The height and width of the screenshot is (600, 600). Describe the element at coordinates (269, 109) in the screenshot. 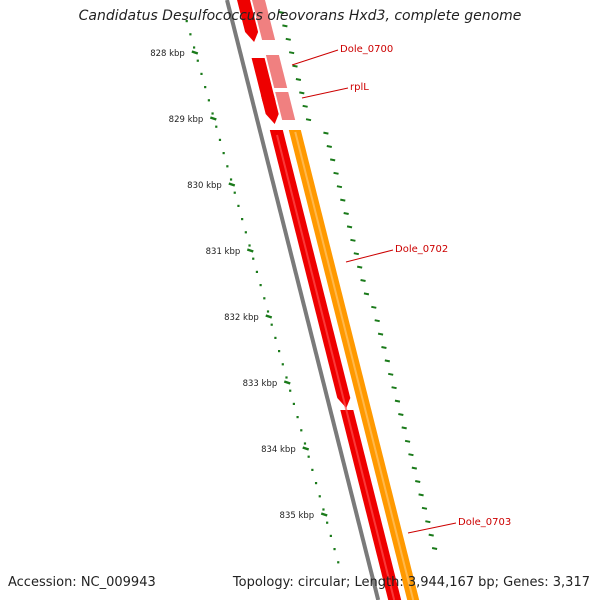

I see `cds-feature-rplk` at that location.